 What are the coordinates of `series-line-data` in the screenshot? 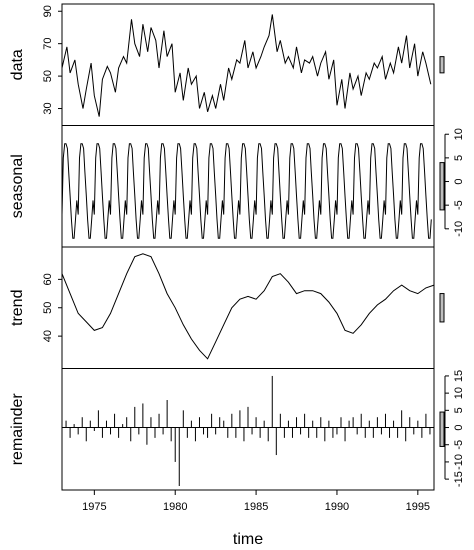 It's located at (246, 65).